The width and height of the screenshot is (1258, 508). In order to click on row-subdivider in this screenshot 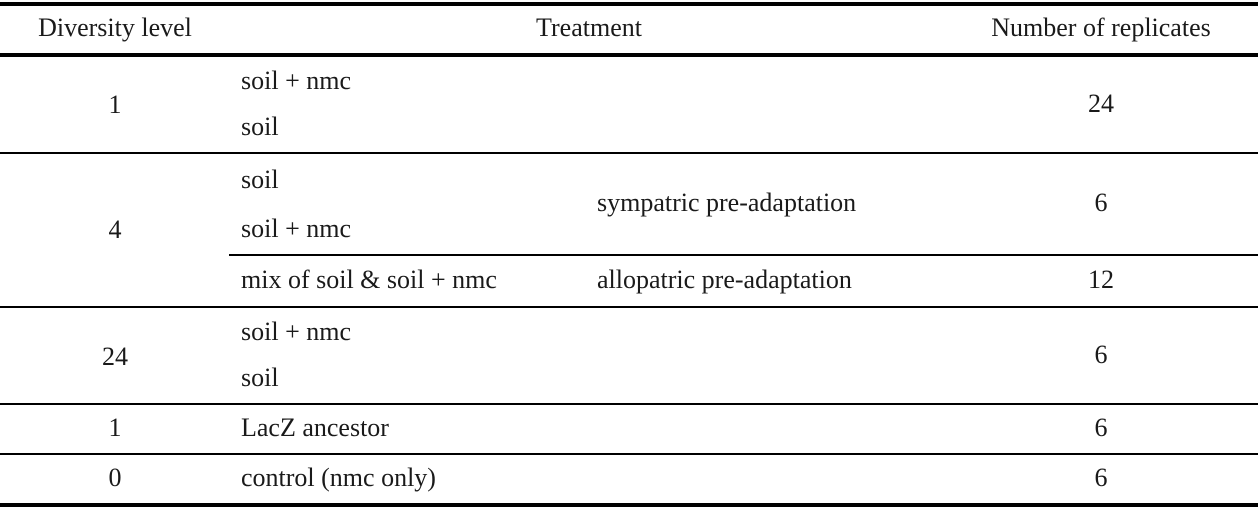, I will do `click(743, 255)`.